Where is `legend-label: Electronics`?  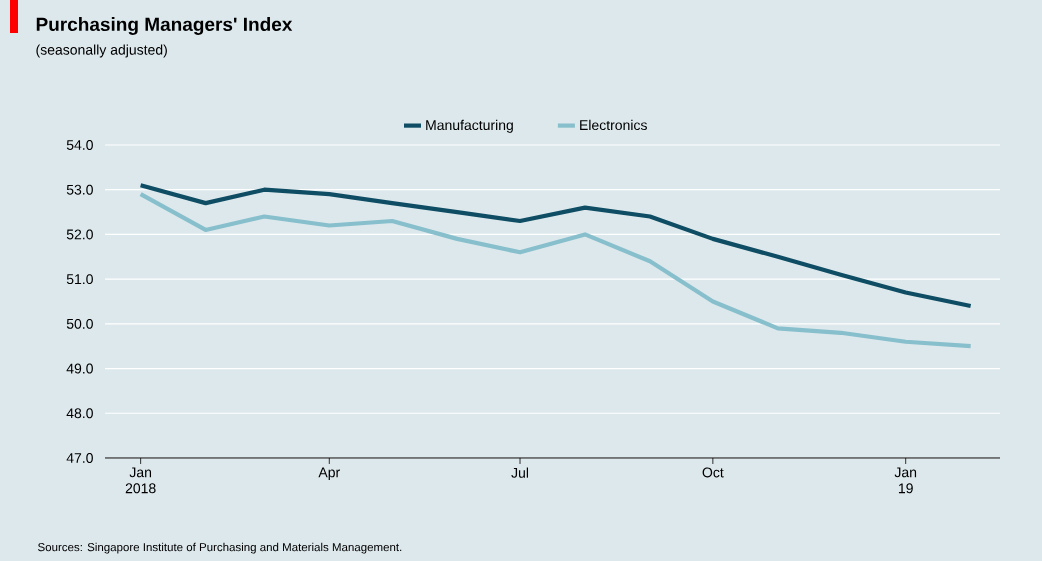
legend-label: Electronics is located at coordinates (613, 125).